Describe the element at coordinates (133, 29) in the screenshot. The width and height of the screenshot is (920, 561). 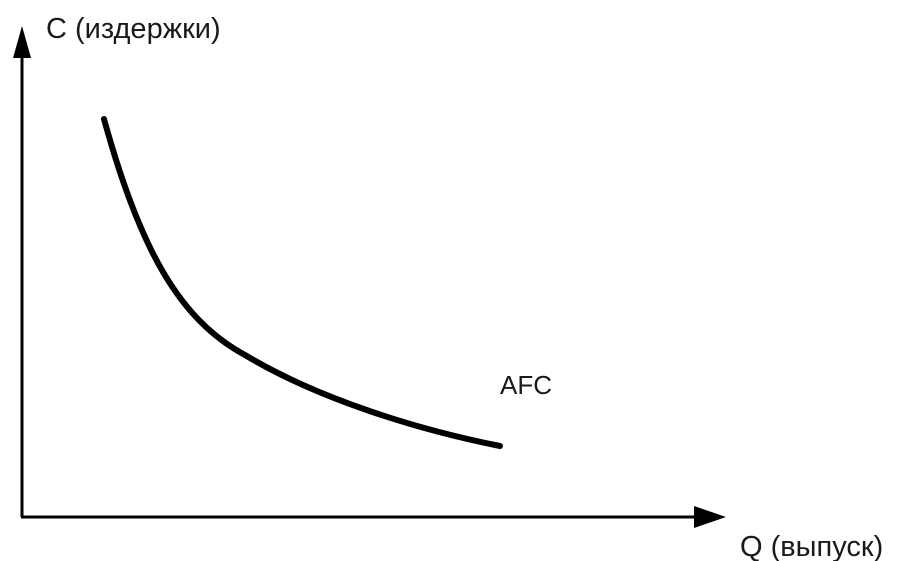
I see `y-axis-label: C (издержки)` at that location.